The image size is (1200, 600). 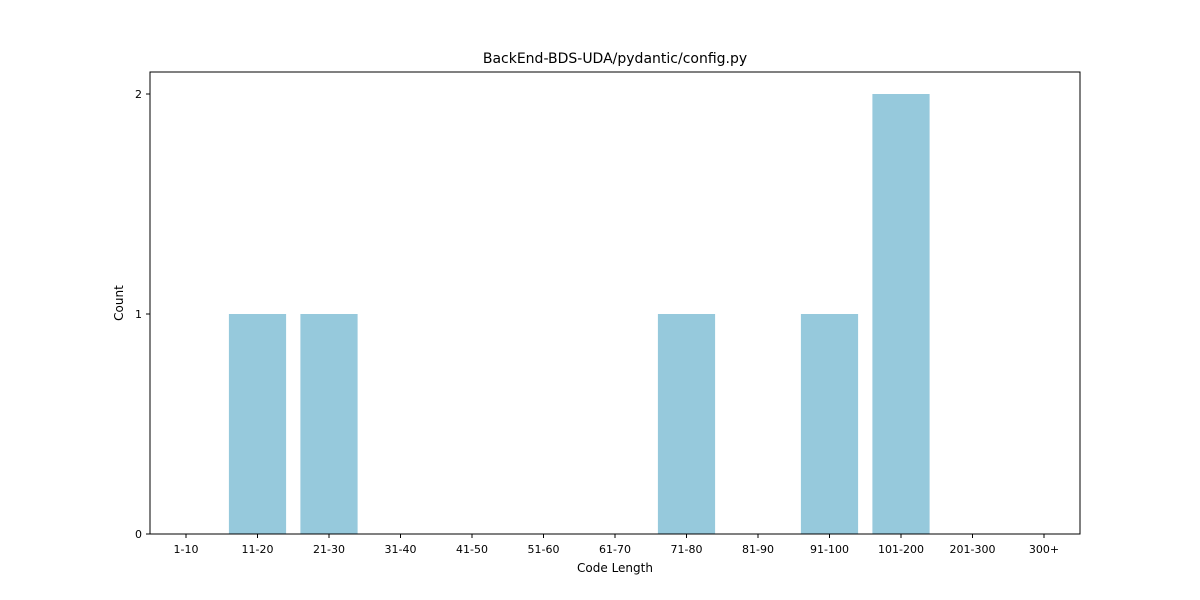 What do you see at coordinates (615, 568) in the screenshot?
I see `x-axis-label: Code Length` at bounding box center [615, 568].